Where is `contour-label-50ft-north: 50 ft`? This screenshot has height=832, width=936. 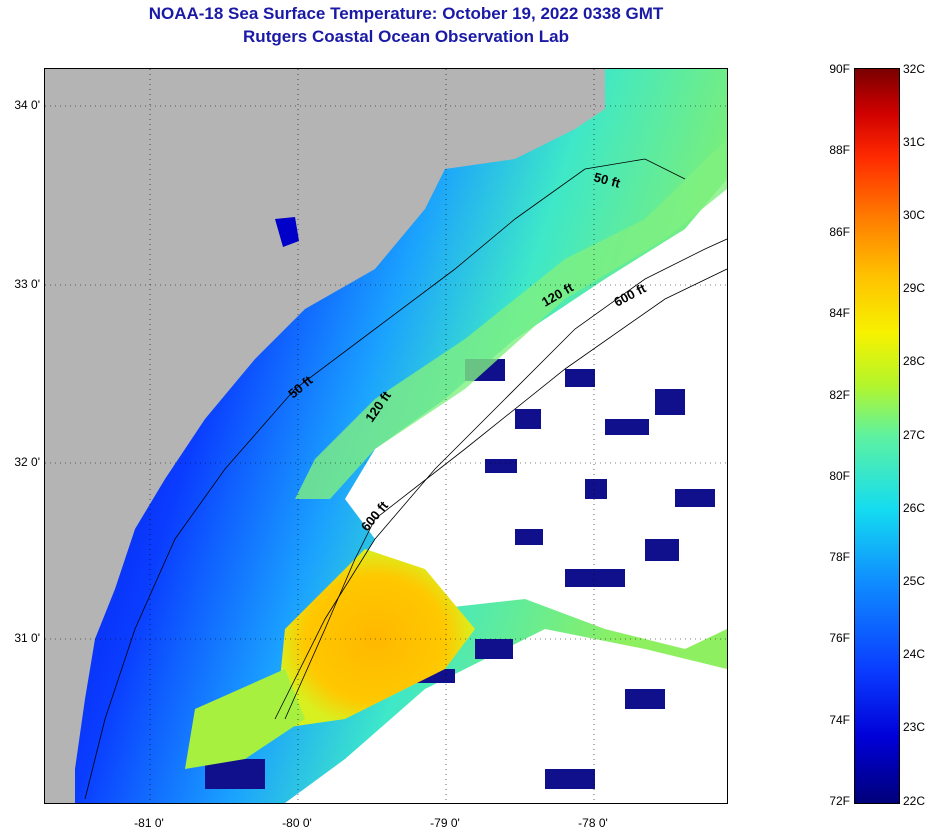 contour-label-50ft-north: 50 ft is located at coordinates (607, 180).